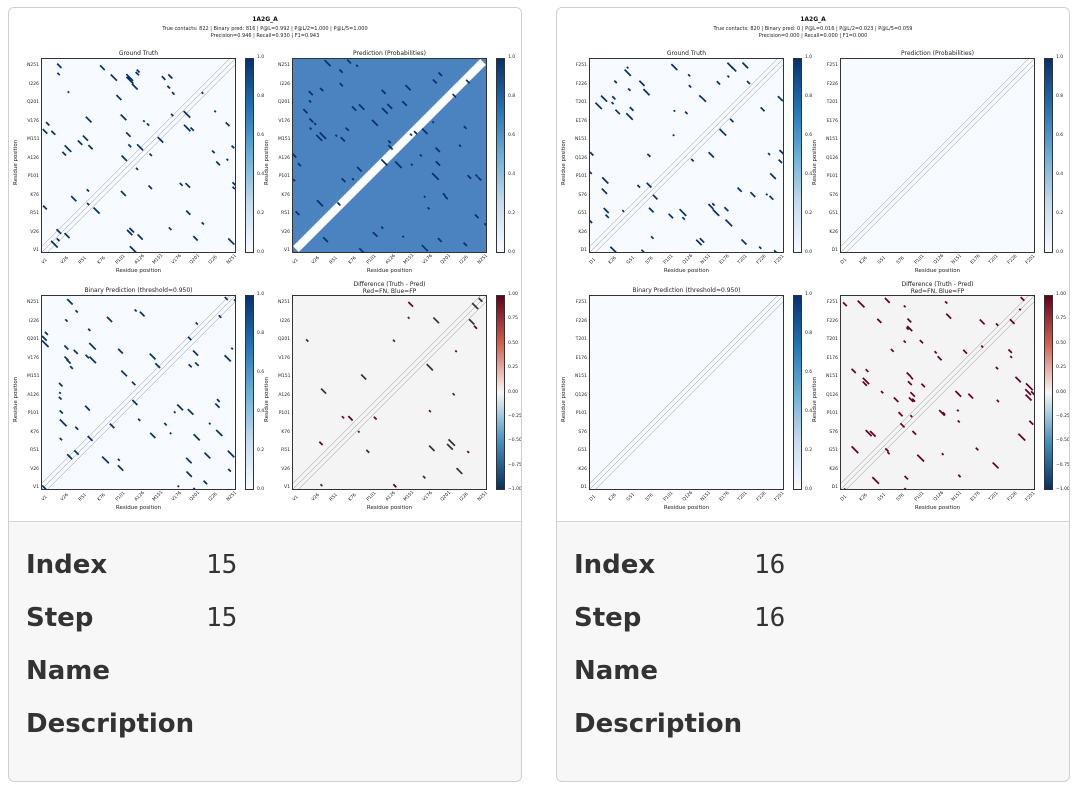  Describe the element at coordinates (937, 155) in the screenshot. I see `contact-map-pred` at that location.